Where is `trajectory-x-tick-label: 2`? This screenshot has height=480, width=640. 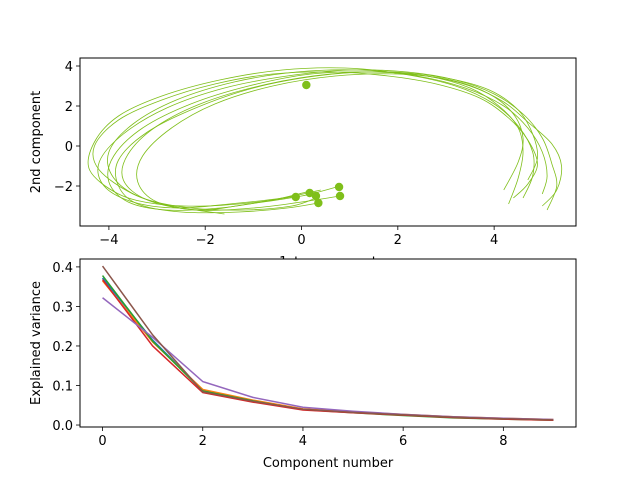 trajectory-x-tick-label: 2 is located at coordinates (398, 240).